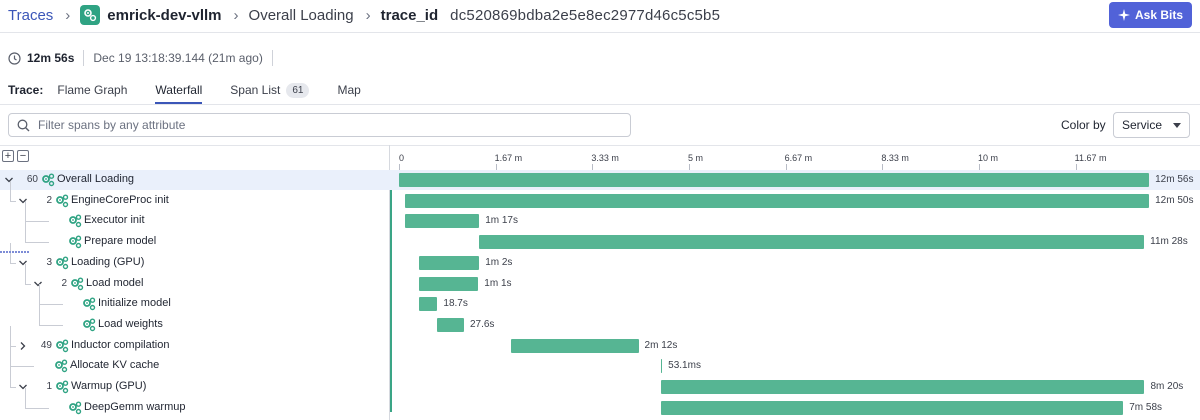  I want to click on span-row: Initialize model 18.7s, so click(600, 304).